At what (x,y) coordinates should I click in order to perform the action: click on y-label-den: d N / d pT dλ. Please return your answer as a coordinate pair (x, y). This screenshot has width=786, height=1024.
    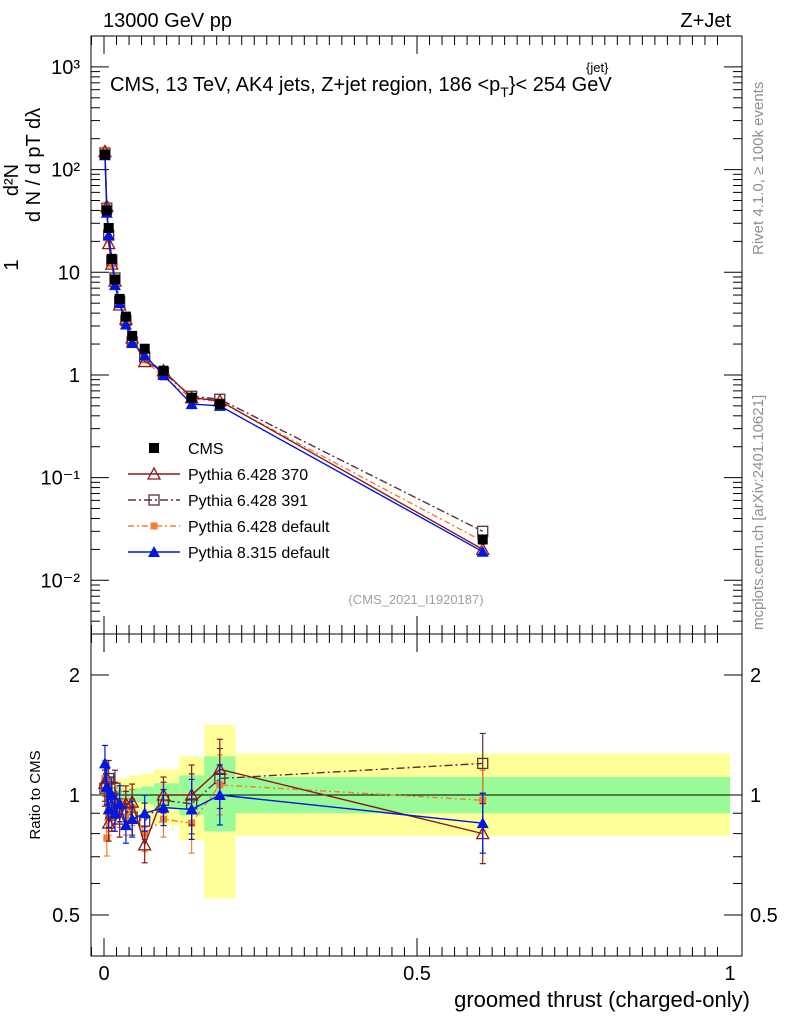
    Looking at the image, I should click on (34, 165).